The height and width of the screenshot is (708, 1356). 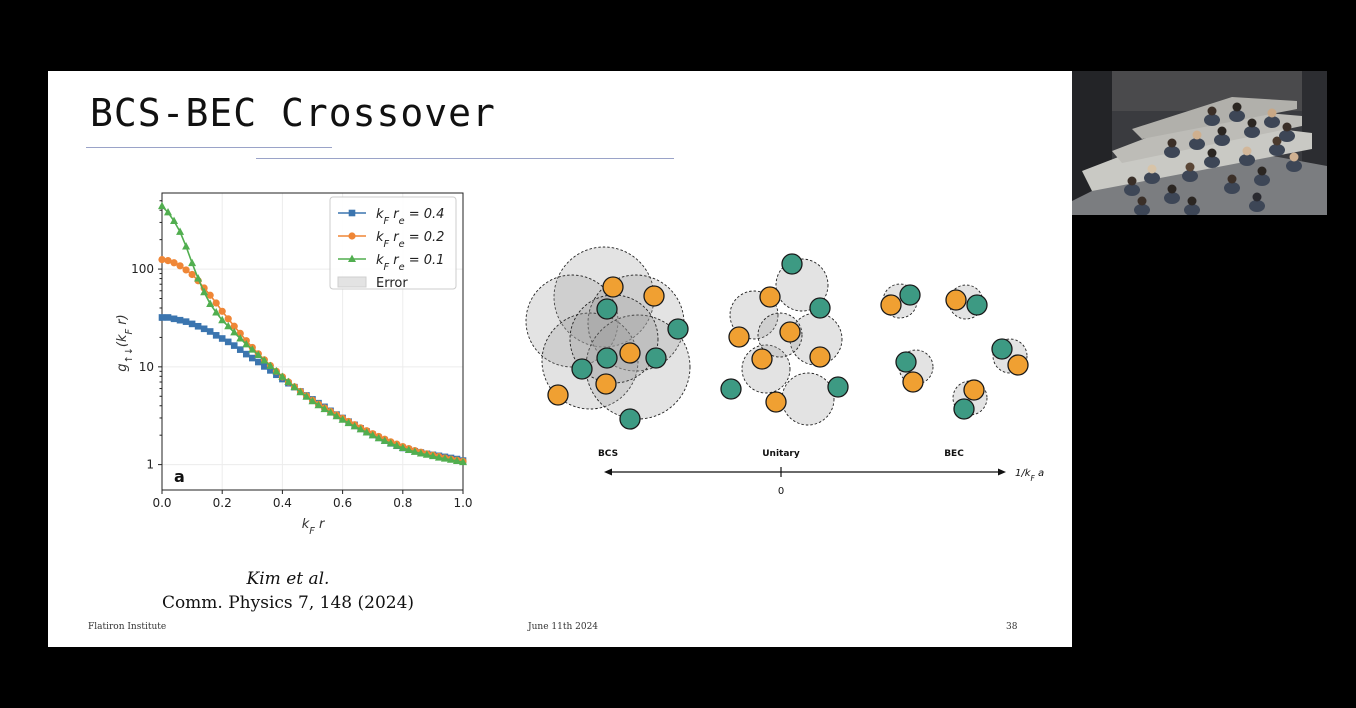 I want to click on footer-center: June 11th 2024, so click(x=563, y=627).